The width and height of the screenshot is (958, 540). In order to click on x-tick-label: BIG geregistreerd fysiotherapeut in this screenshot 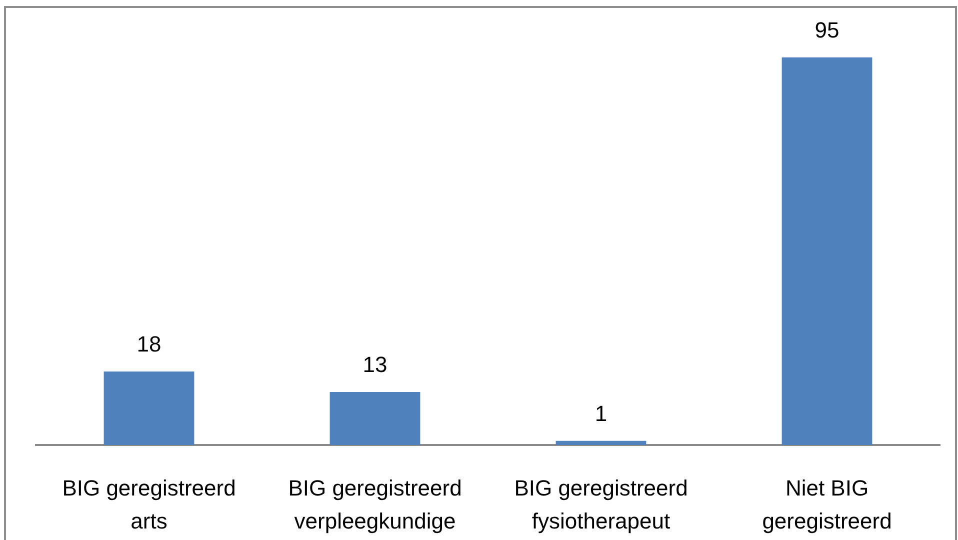, I will do `click(601, 505)`.